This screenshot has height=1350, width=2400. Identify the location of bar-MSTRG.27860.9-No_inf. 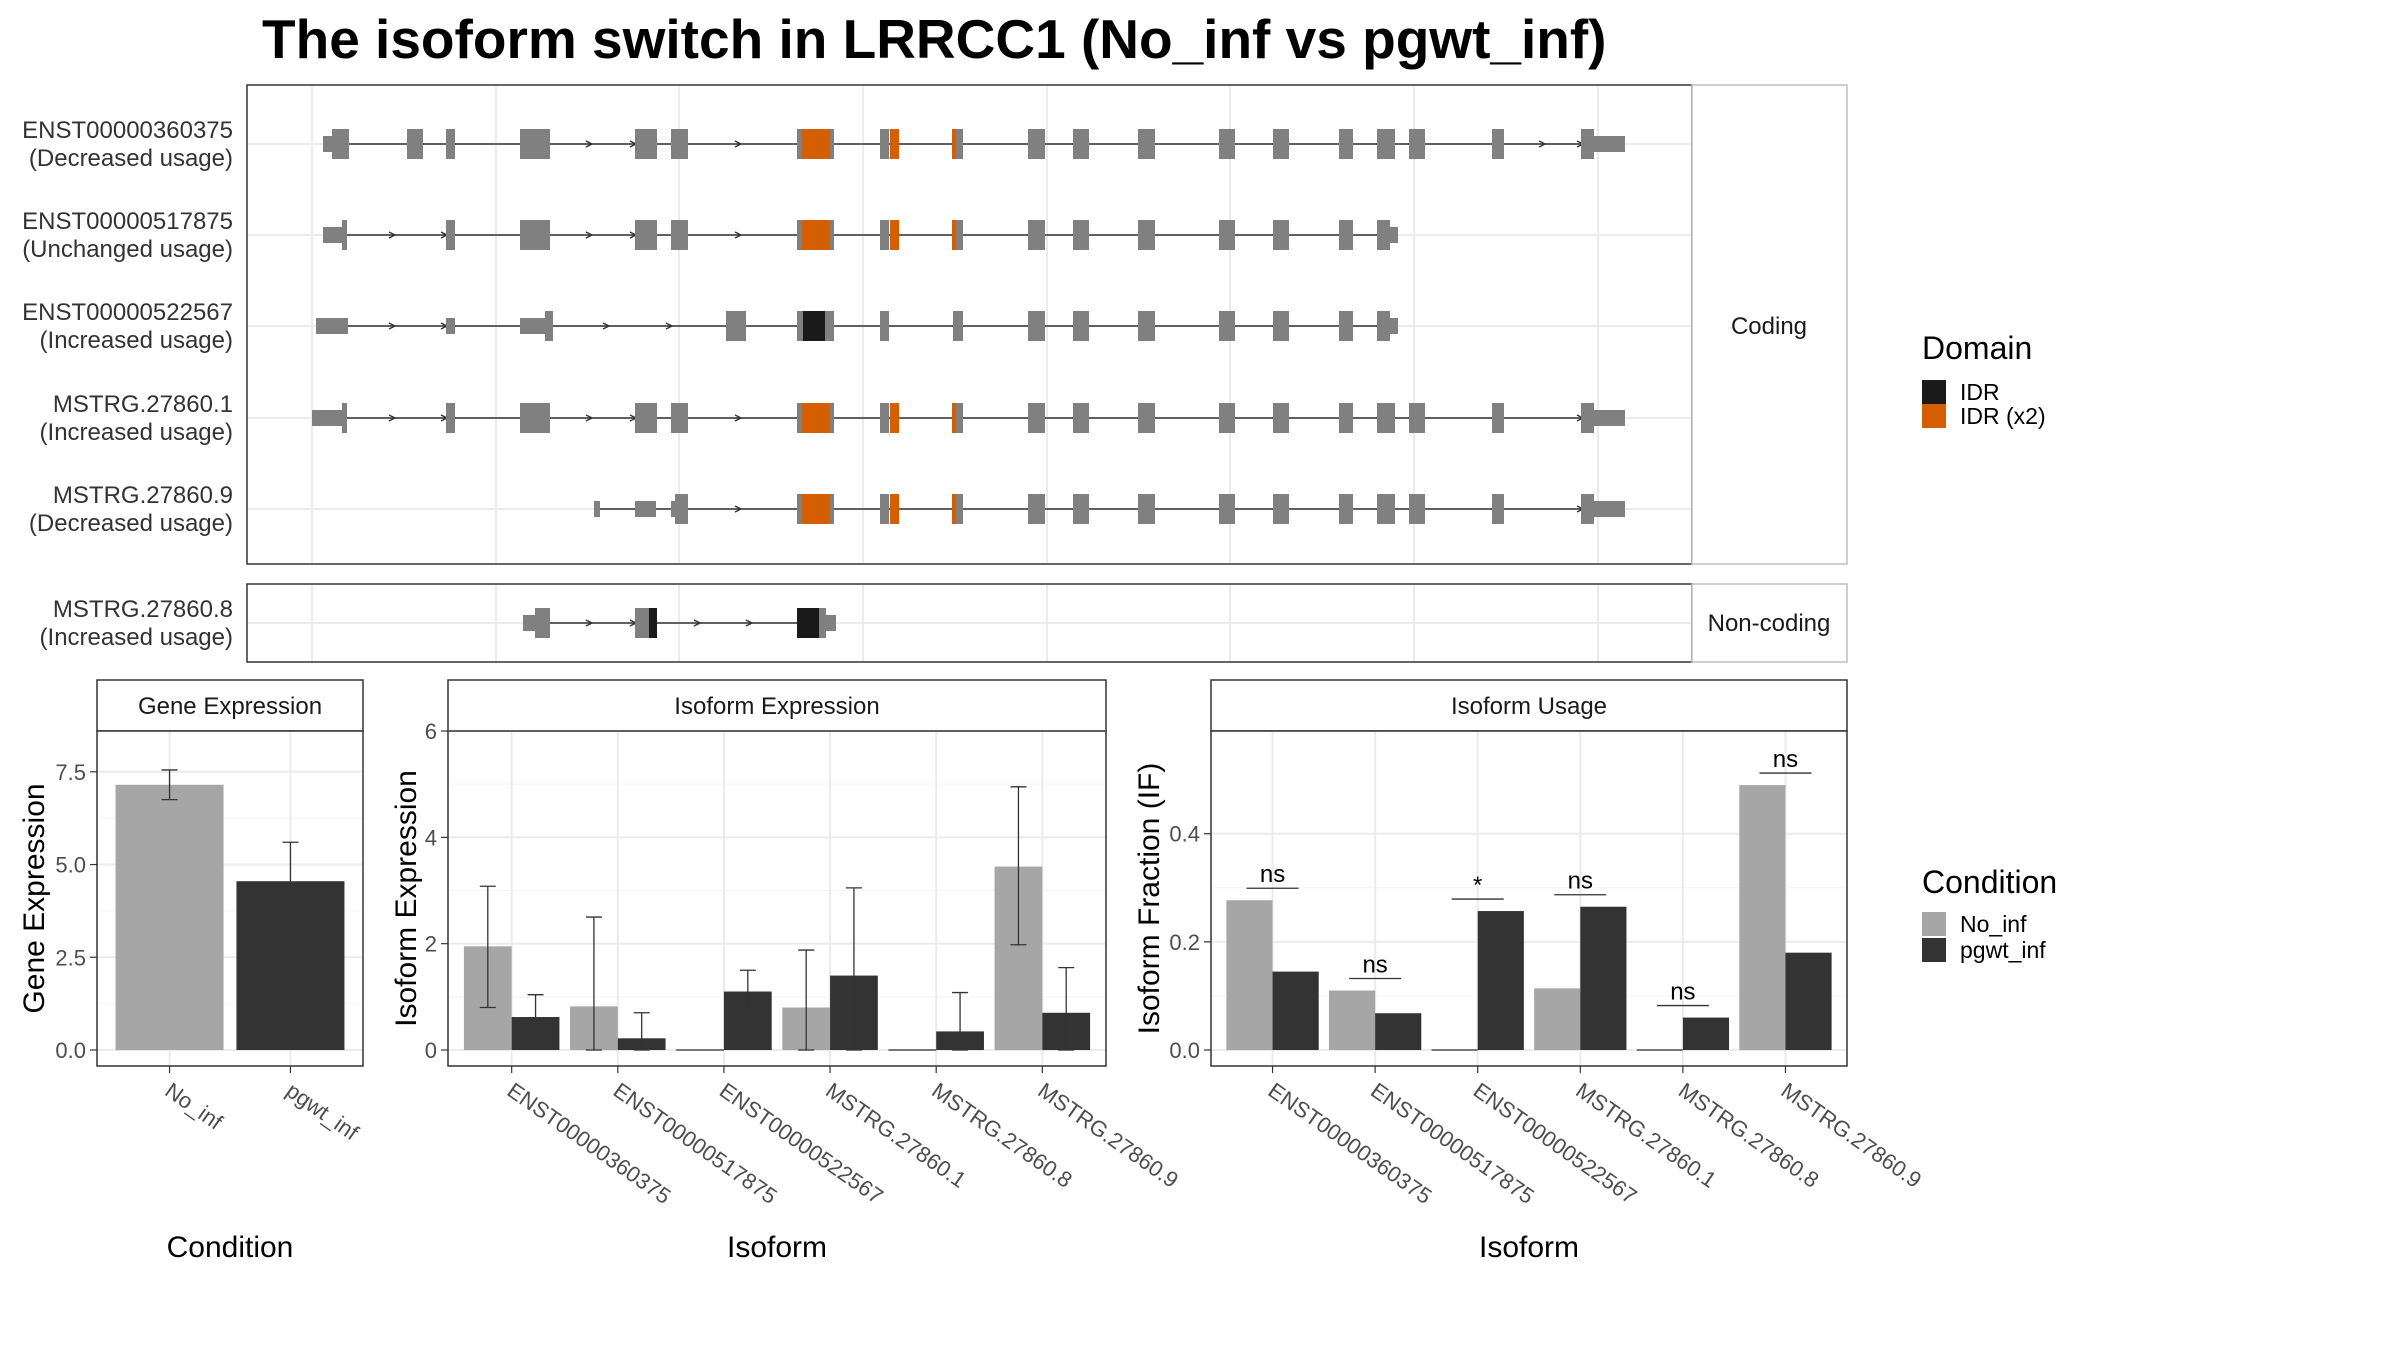
(1762, 917).